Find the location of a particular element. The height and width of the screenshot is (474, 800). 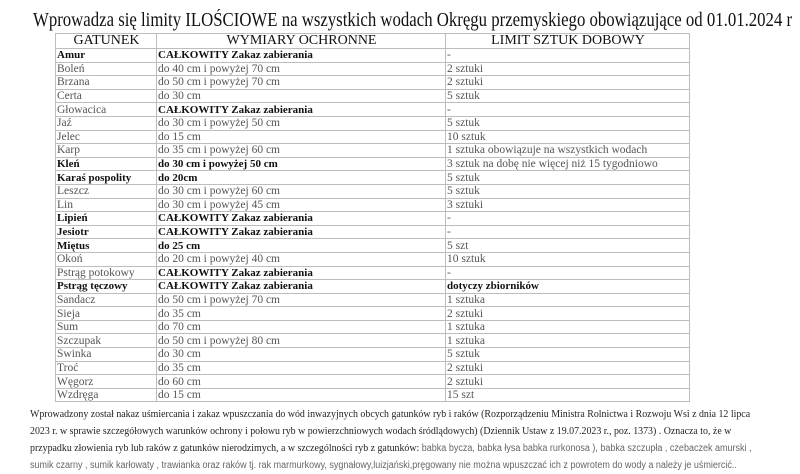

protected-size-cell: do 60 cm is located at coordinates (301, 381).